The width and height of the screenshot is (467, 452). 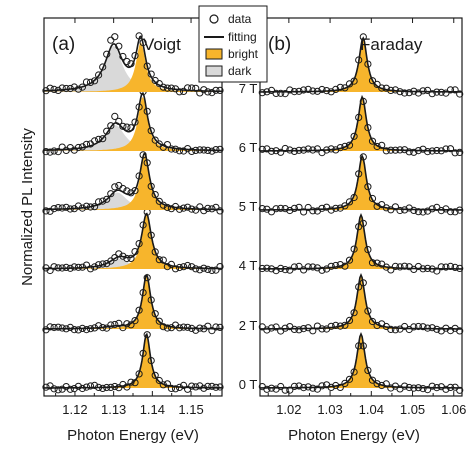 What do you see at coordinates (361, 362) in the screenshot?
I see `panel-b-spectrum-0t` at bounding box center [361, 362].